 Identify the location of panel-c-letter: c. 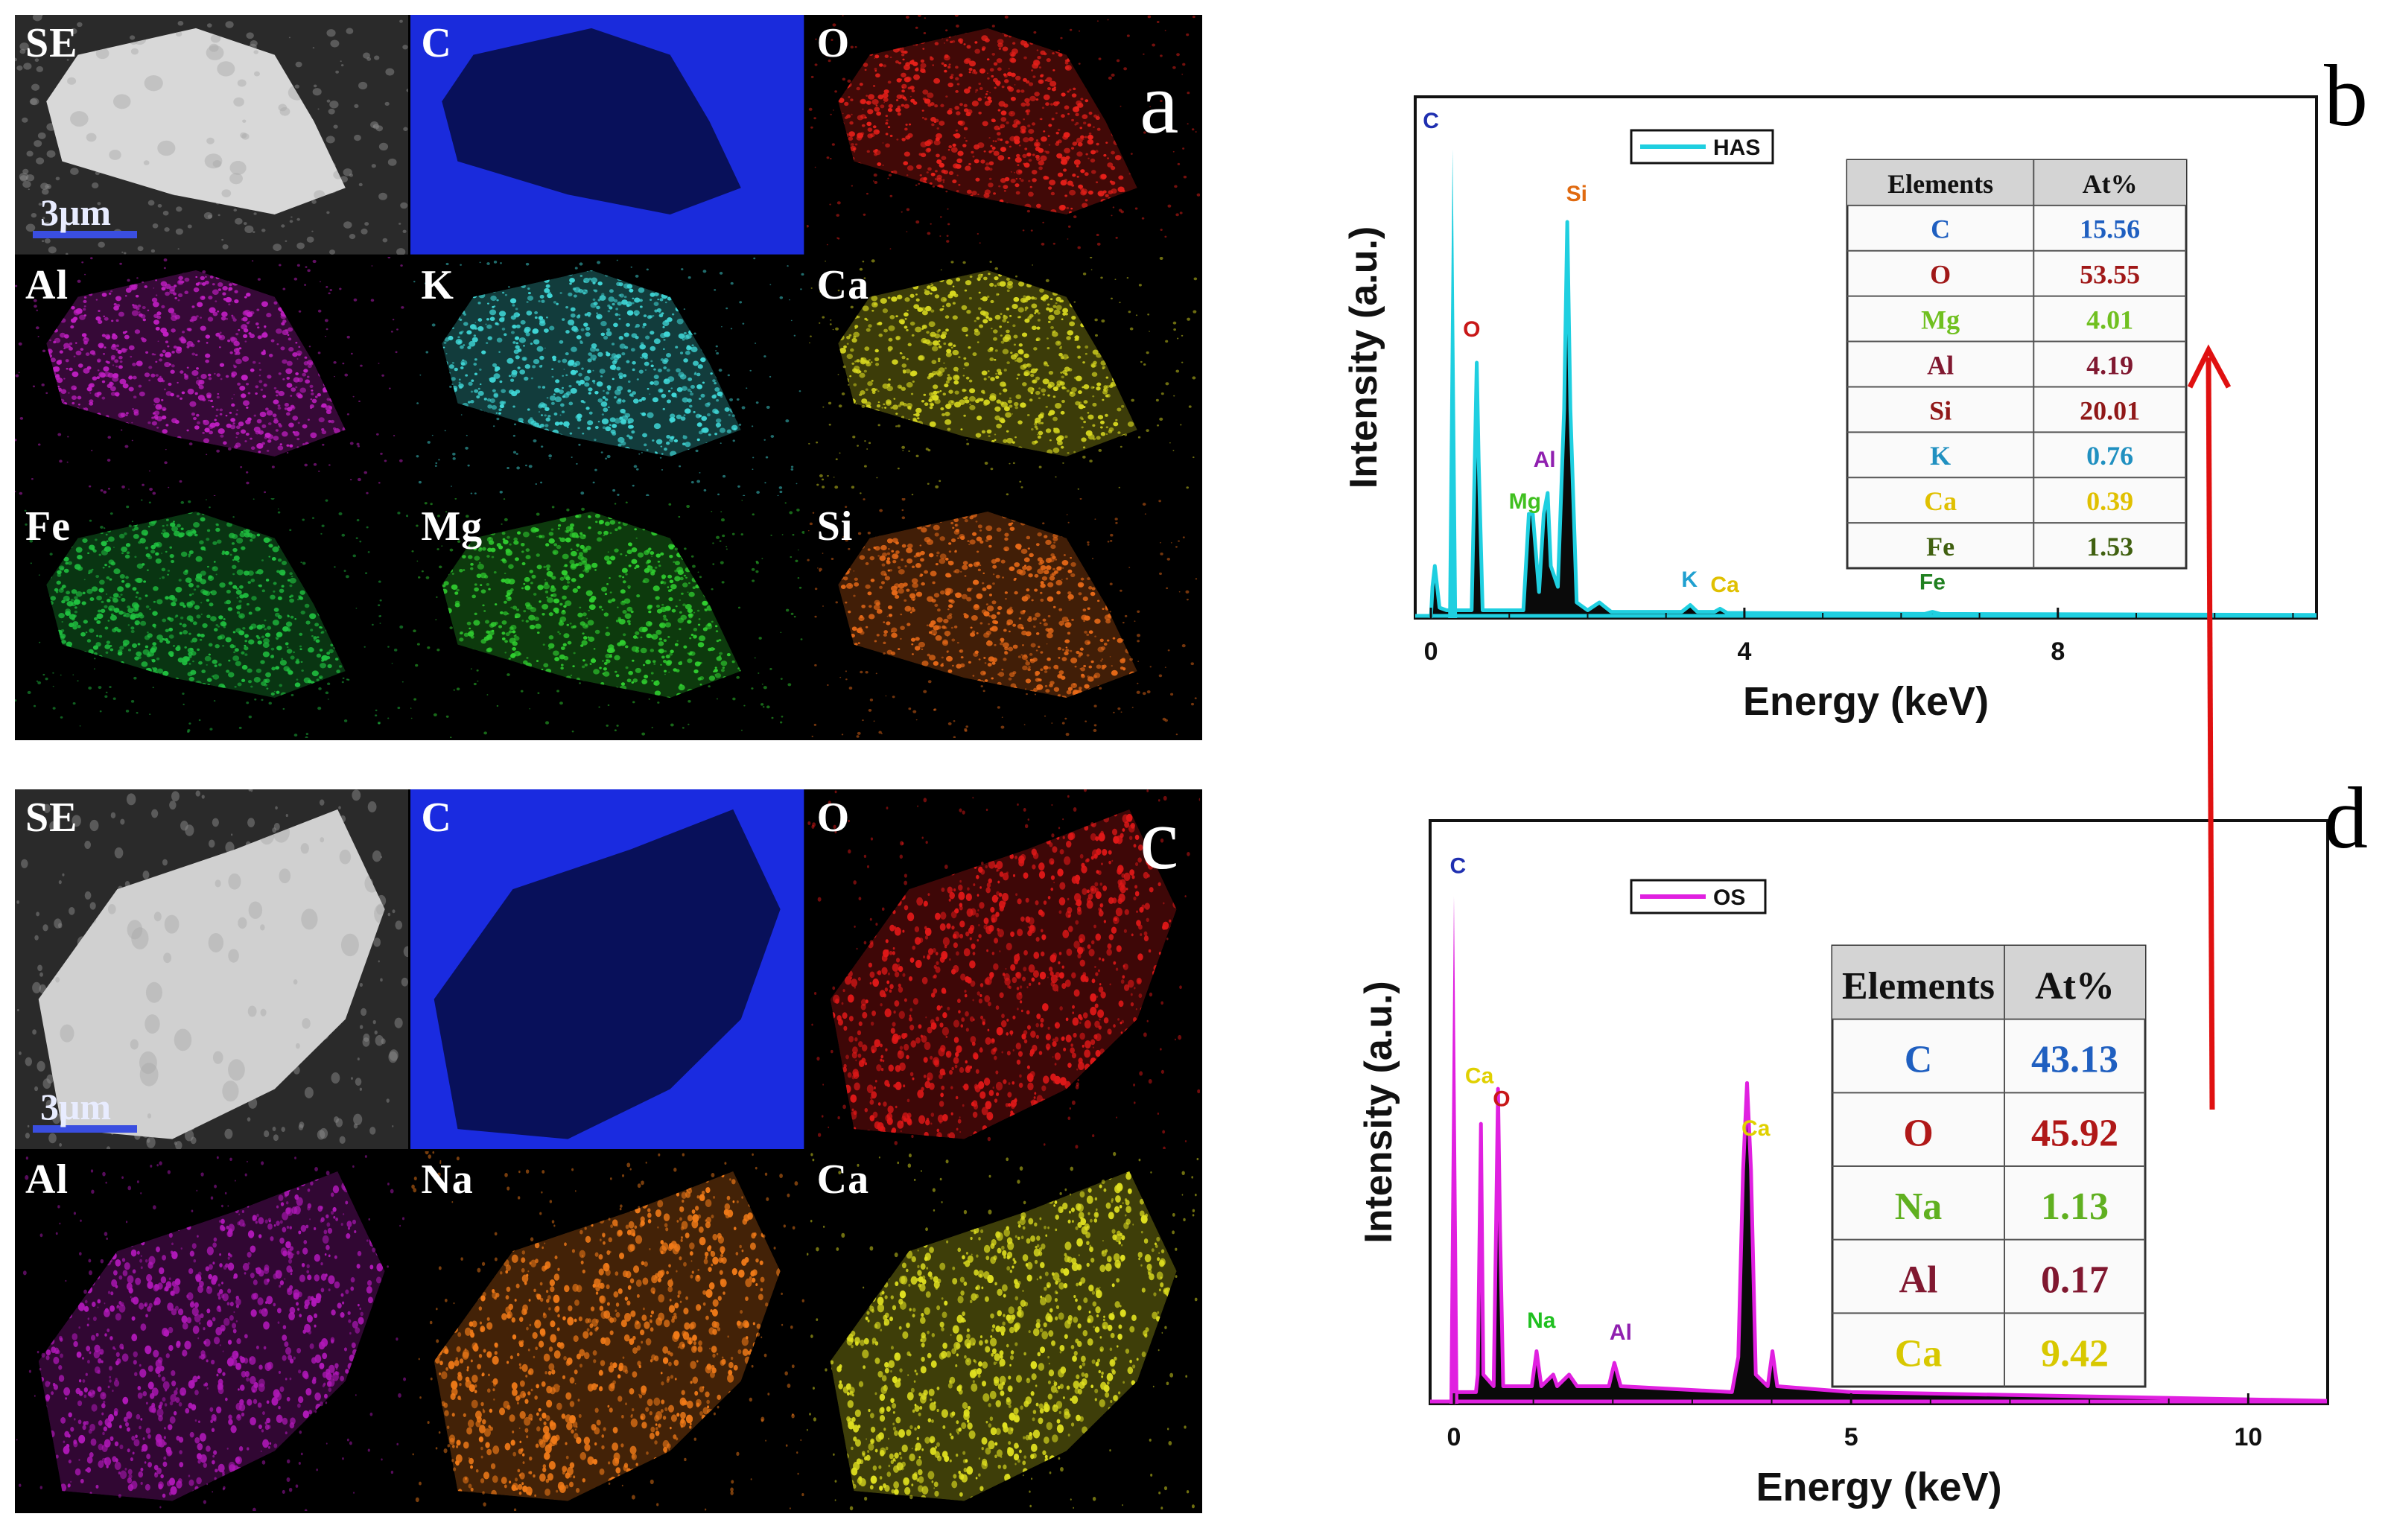
(1159, 839).